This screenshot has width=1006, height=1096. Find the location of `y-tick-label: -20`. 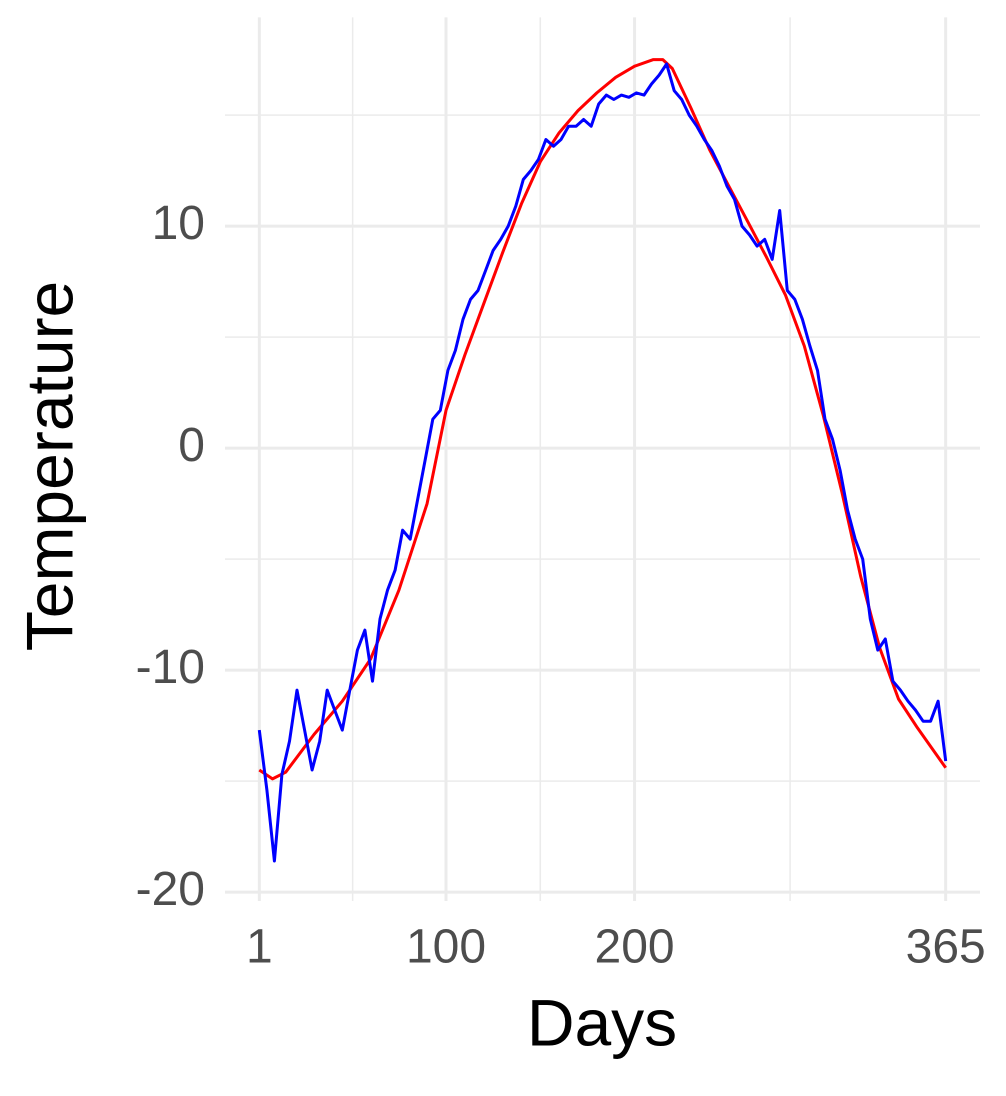

y-tick-label: -20 is located at coordinates (170, 889).